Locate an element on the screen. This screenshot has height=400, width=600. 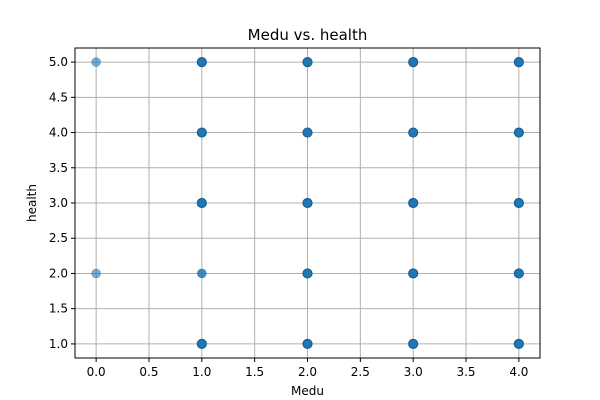
x-axis-ticks: 0.0 0.5 1.0 1.5 2.0 2.5 3.0 3.5 4.0 is located at coordinates (307, 368).